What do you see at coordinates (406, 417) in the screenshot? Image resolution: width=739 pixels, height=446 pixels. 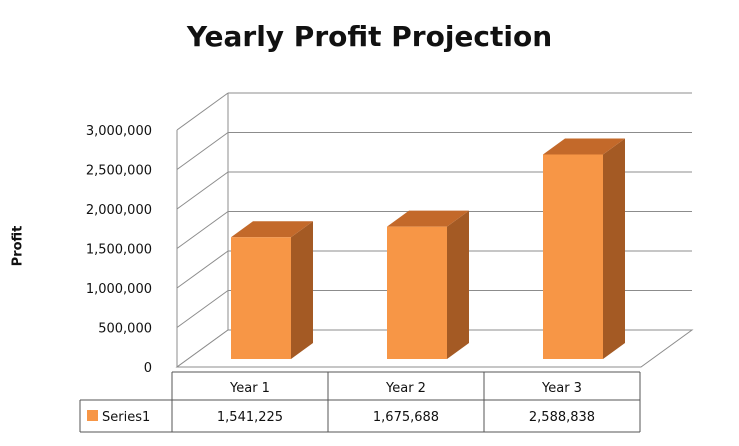 I see `data-label: 1,675,688` at bounding box center [406, 417].